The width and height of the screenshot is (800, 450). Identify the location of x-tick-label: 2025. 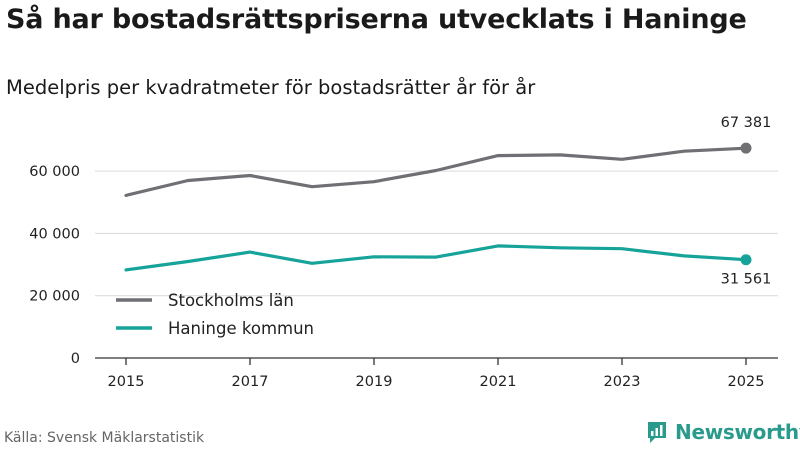
(746, 382).